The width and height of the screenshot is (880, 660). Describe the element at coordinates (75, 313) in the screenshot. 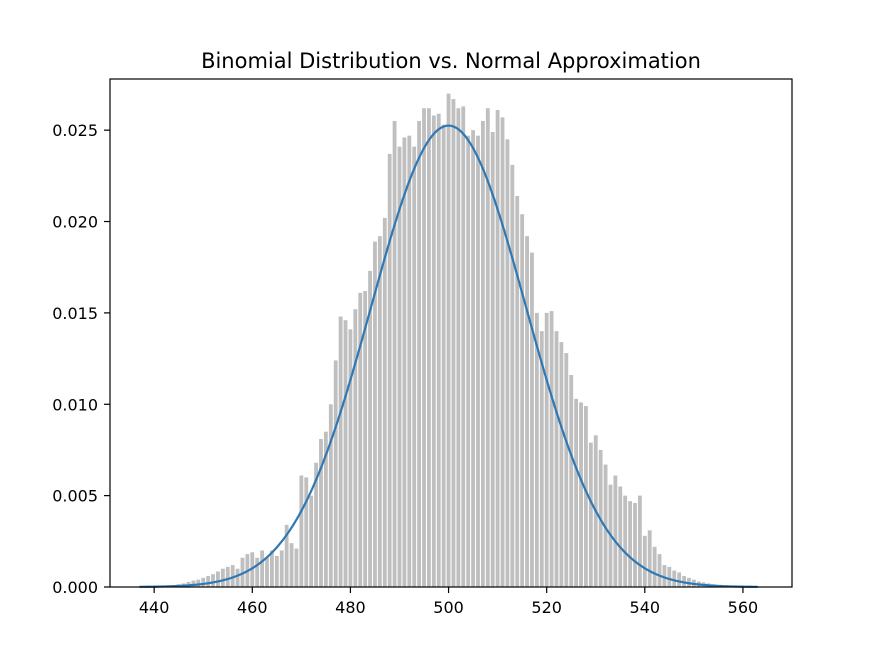

I see `y-tick-label: 0.015` at that location.